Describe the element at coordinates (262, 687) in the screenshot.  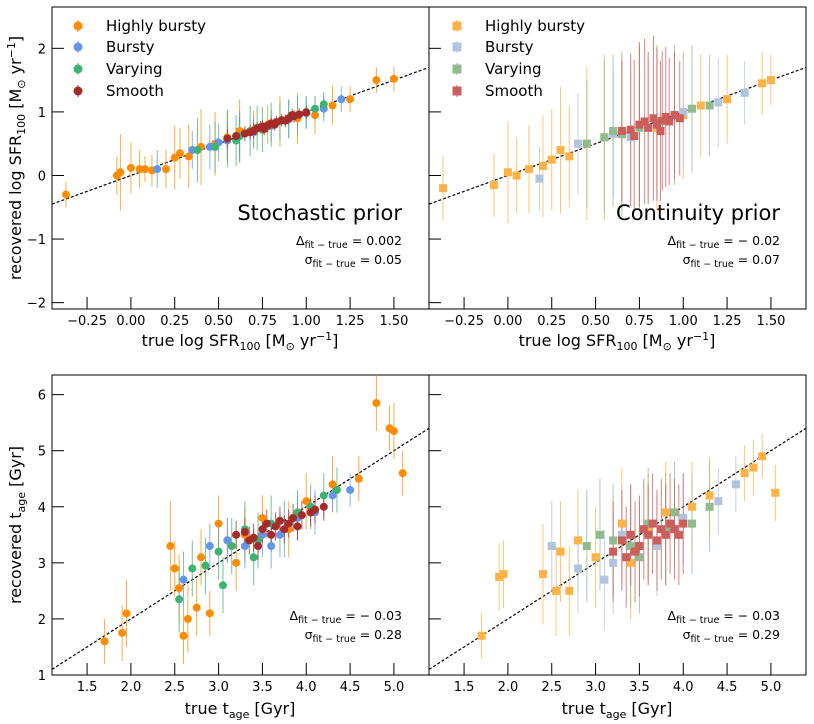
I see `x-tick-label: 3.5` at that location.